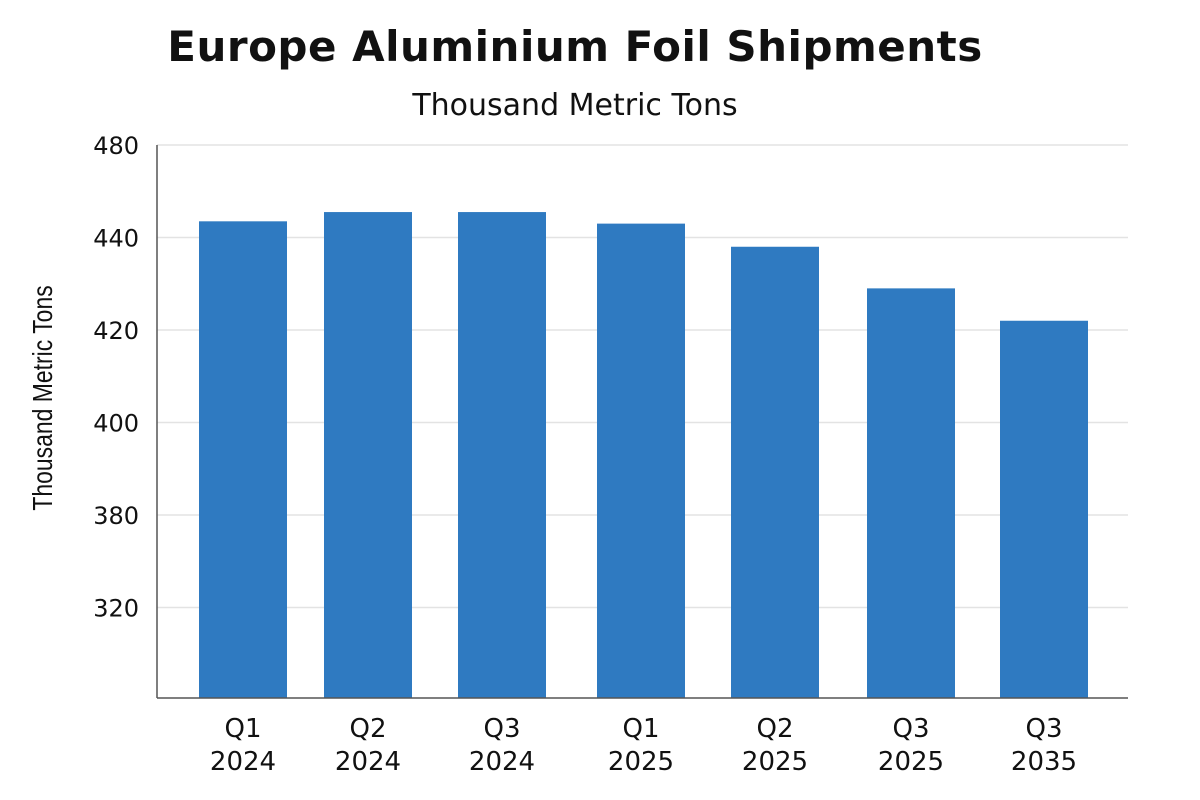 This screenshot has width=1200, height=800. I want to click on y-tick-label: 400, so click(116, 424).